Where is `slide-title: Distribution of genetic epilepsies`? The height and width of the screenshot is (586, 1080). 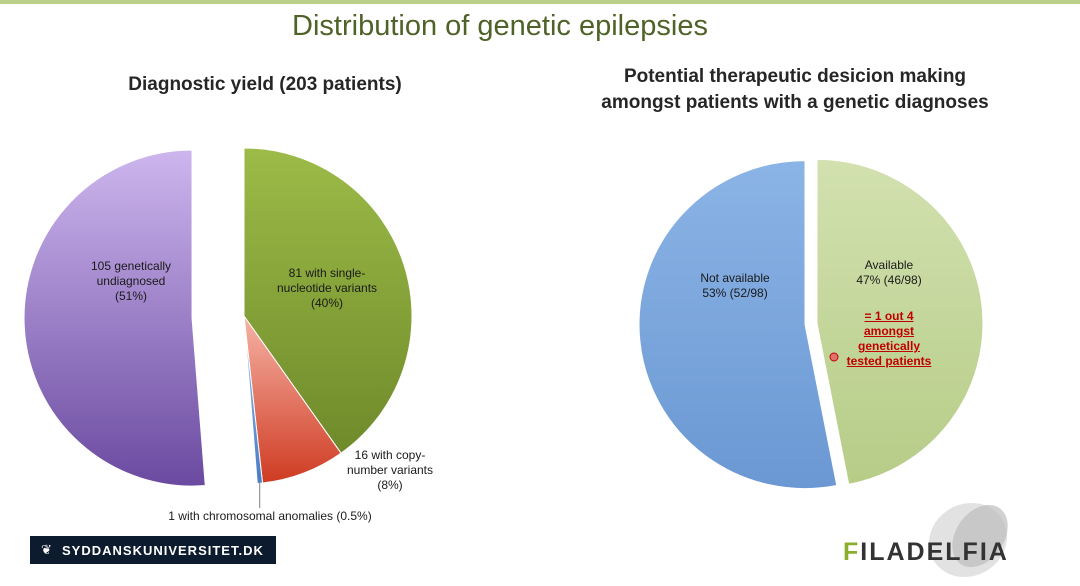
slide-title: Distribution of genetic epilepsies is located at coordinates (500, 26).